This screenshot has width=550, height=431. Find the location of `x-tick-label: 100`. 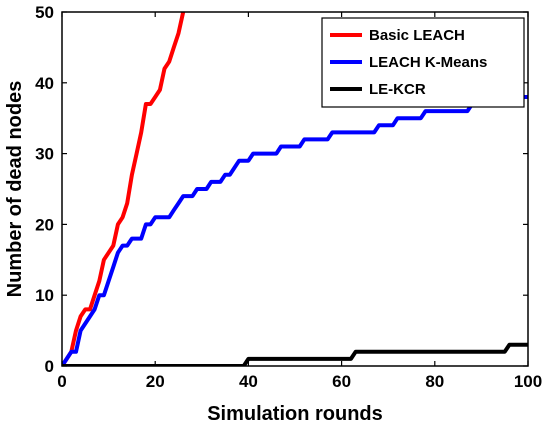

x-tick-label: 100 is located at coordinates (528, 381).